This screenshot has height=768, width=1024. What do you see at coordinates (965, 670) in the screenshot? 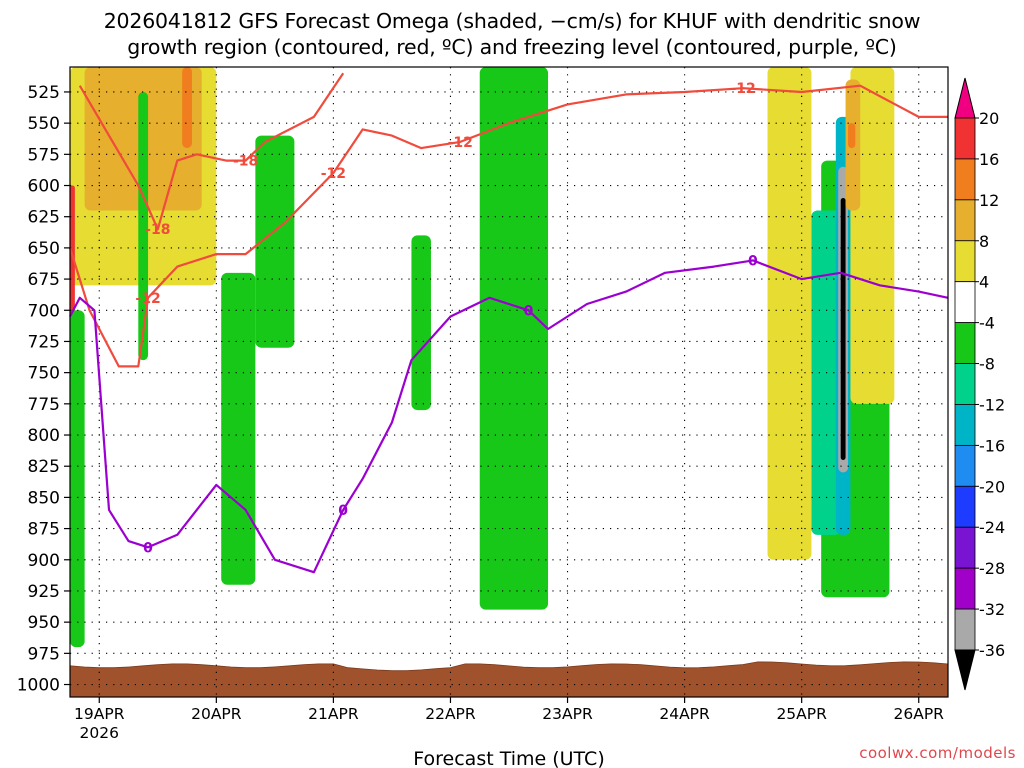
I see `colorbar-cap-bottom` at bounding box center [965, 670].